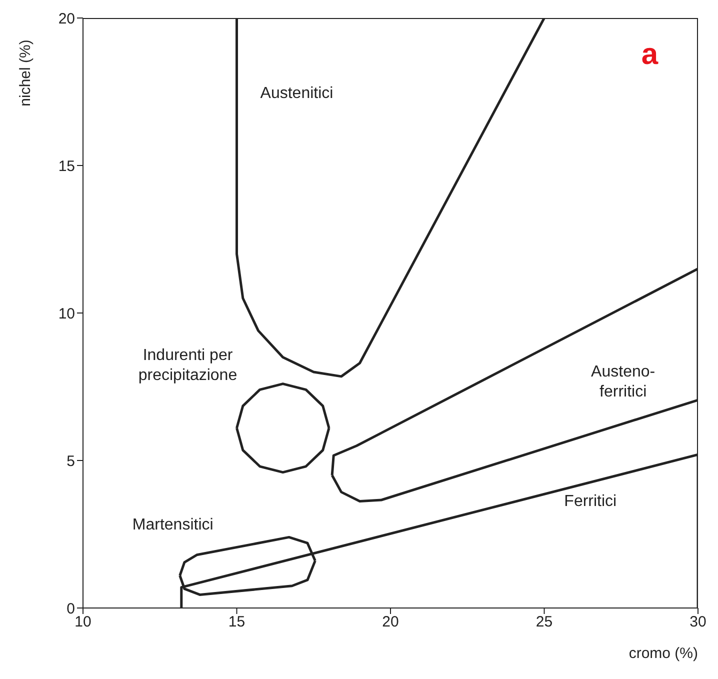 This screenshot has height=679, width=718. Describe the element at coordinates (297, 93) in the screenshot. I see `series-label: Austenitici` at that location.